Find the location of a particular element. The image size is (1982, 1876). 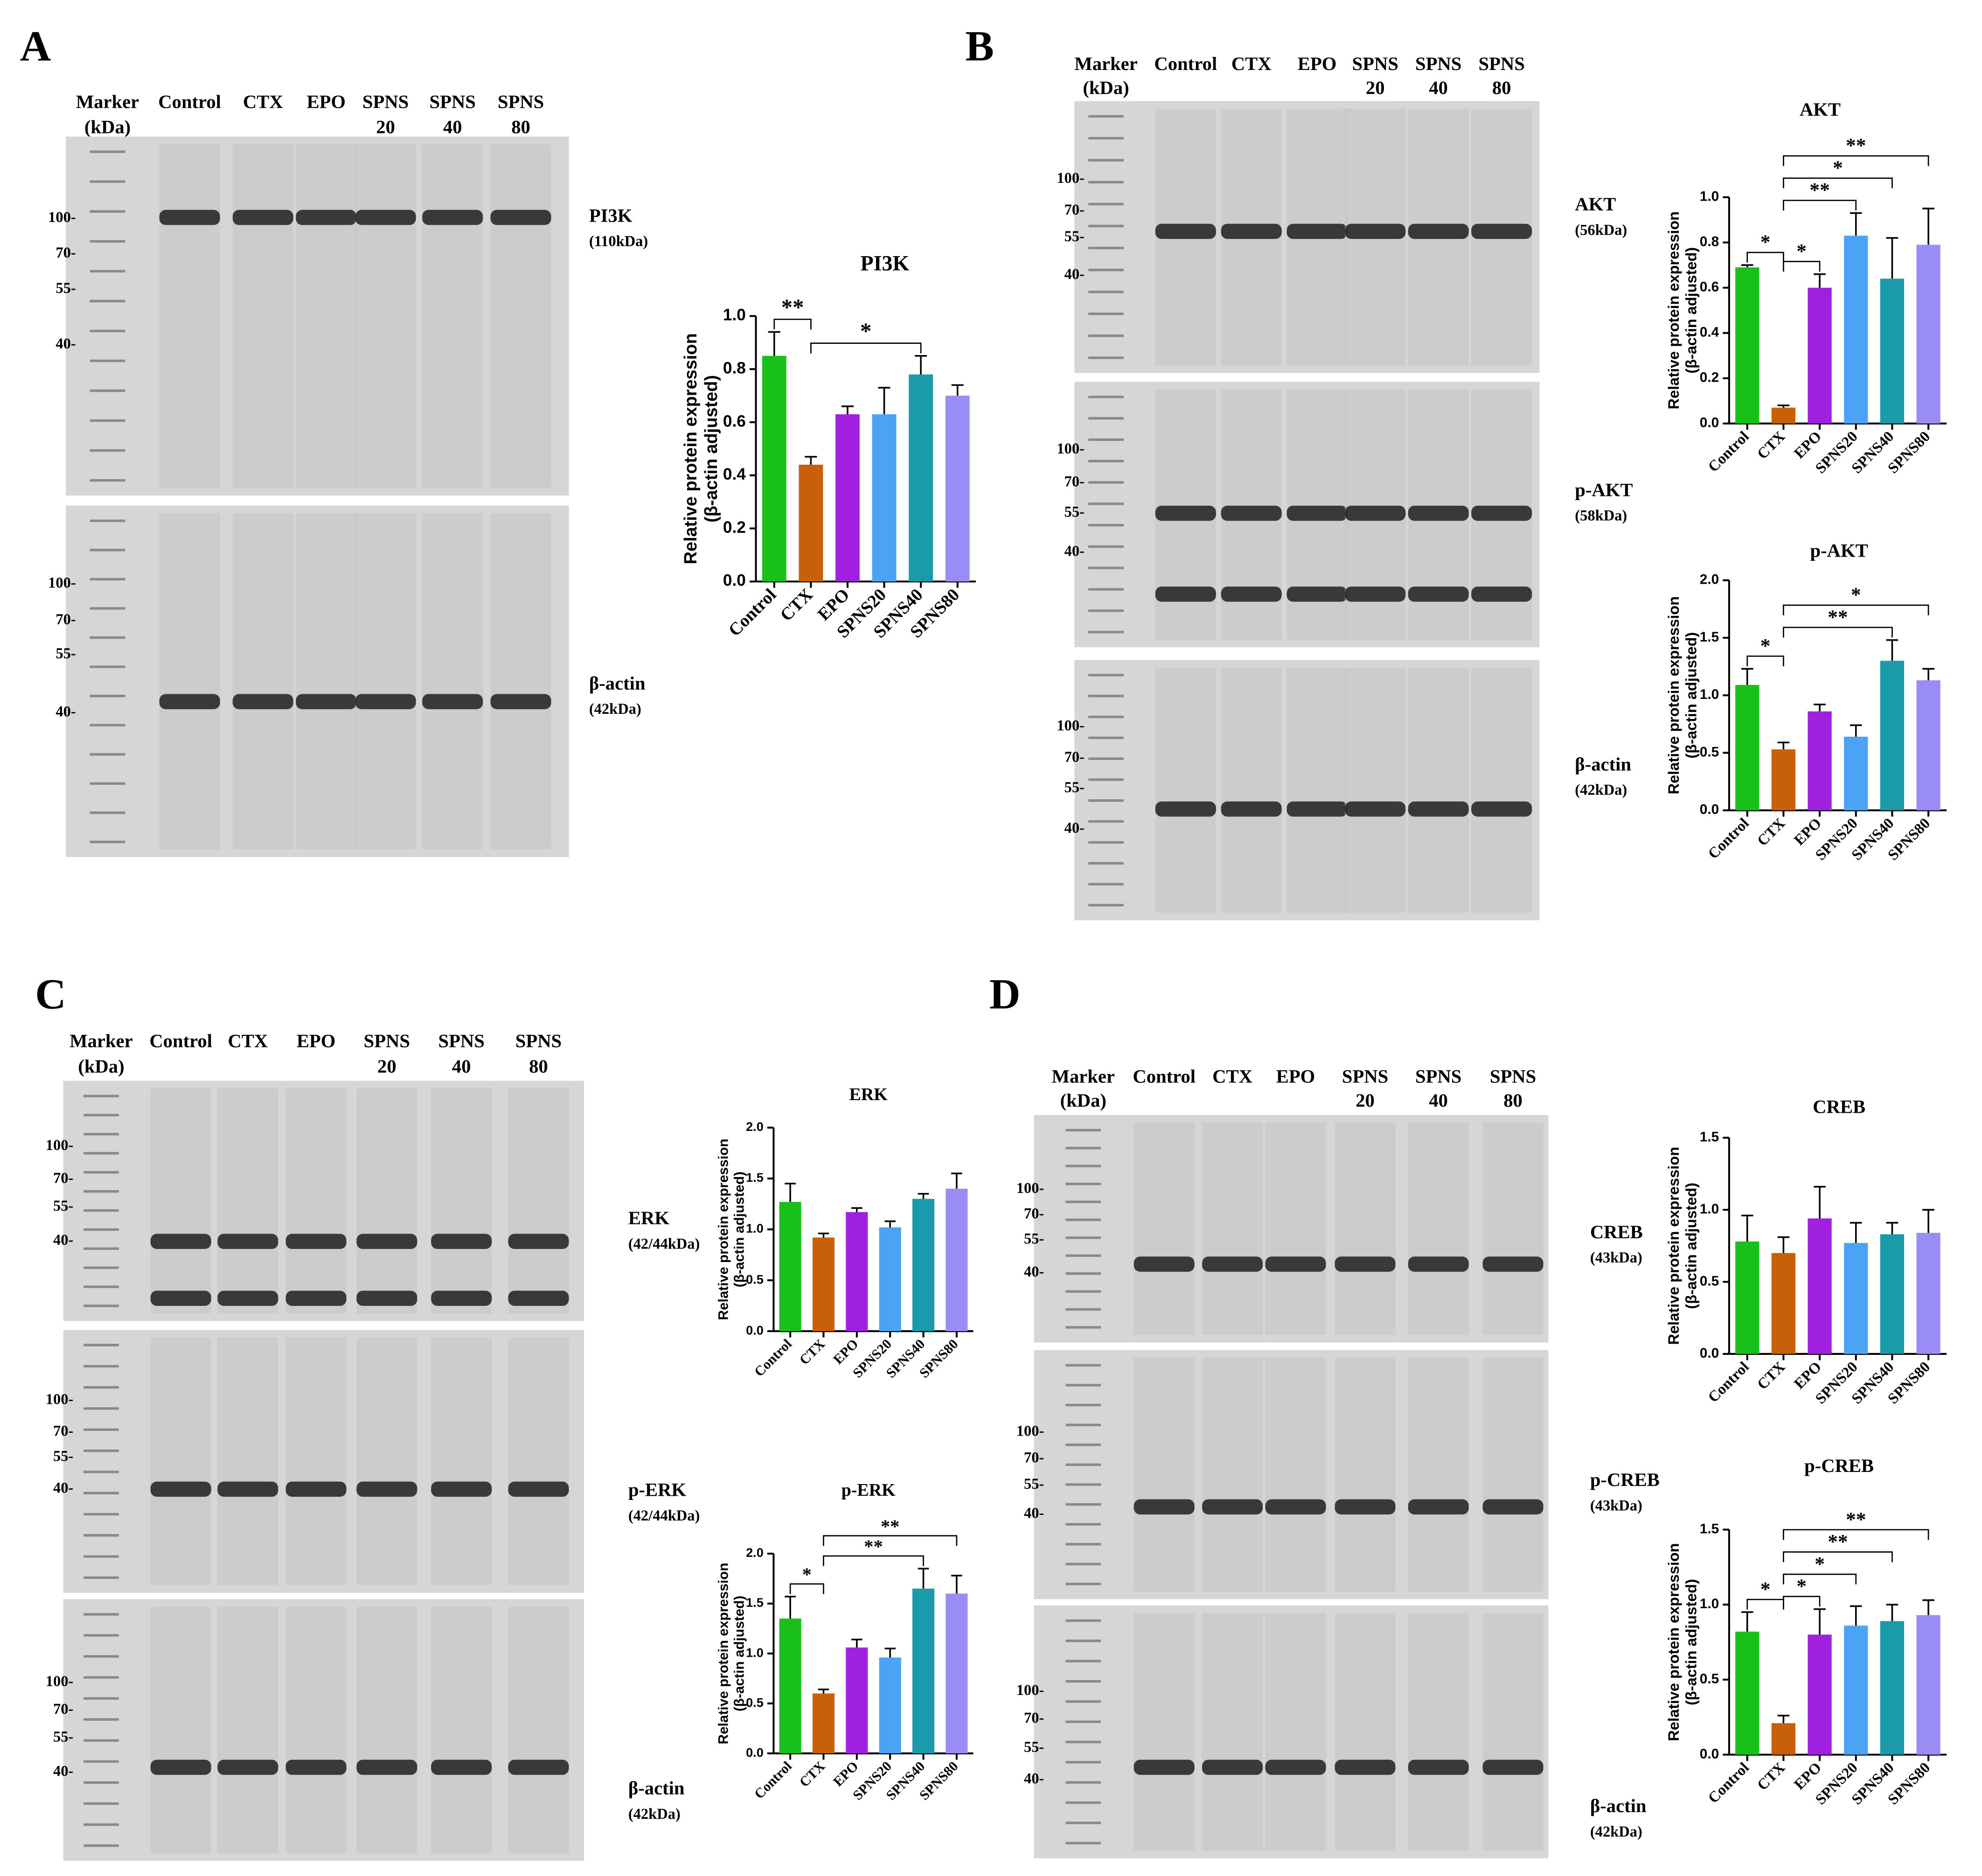

lane-label: Marker is located at coordinates (107, 102).